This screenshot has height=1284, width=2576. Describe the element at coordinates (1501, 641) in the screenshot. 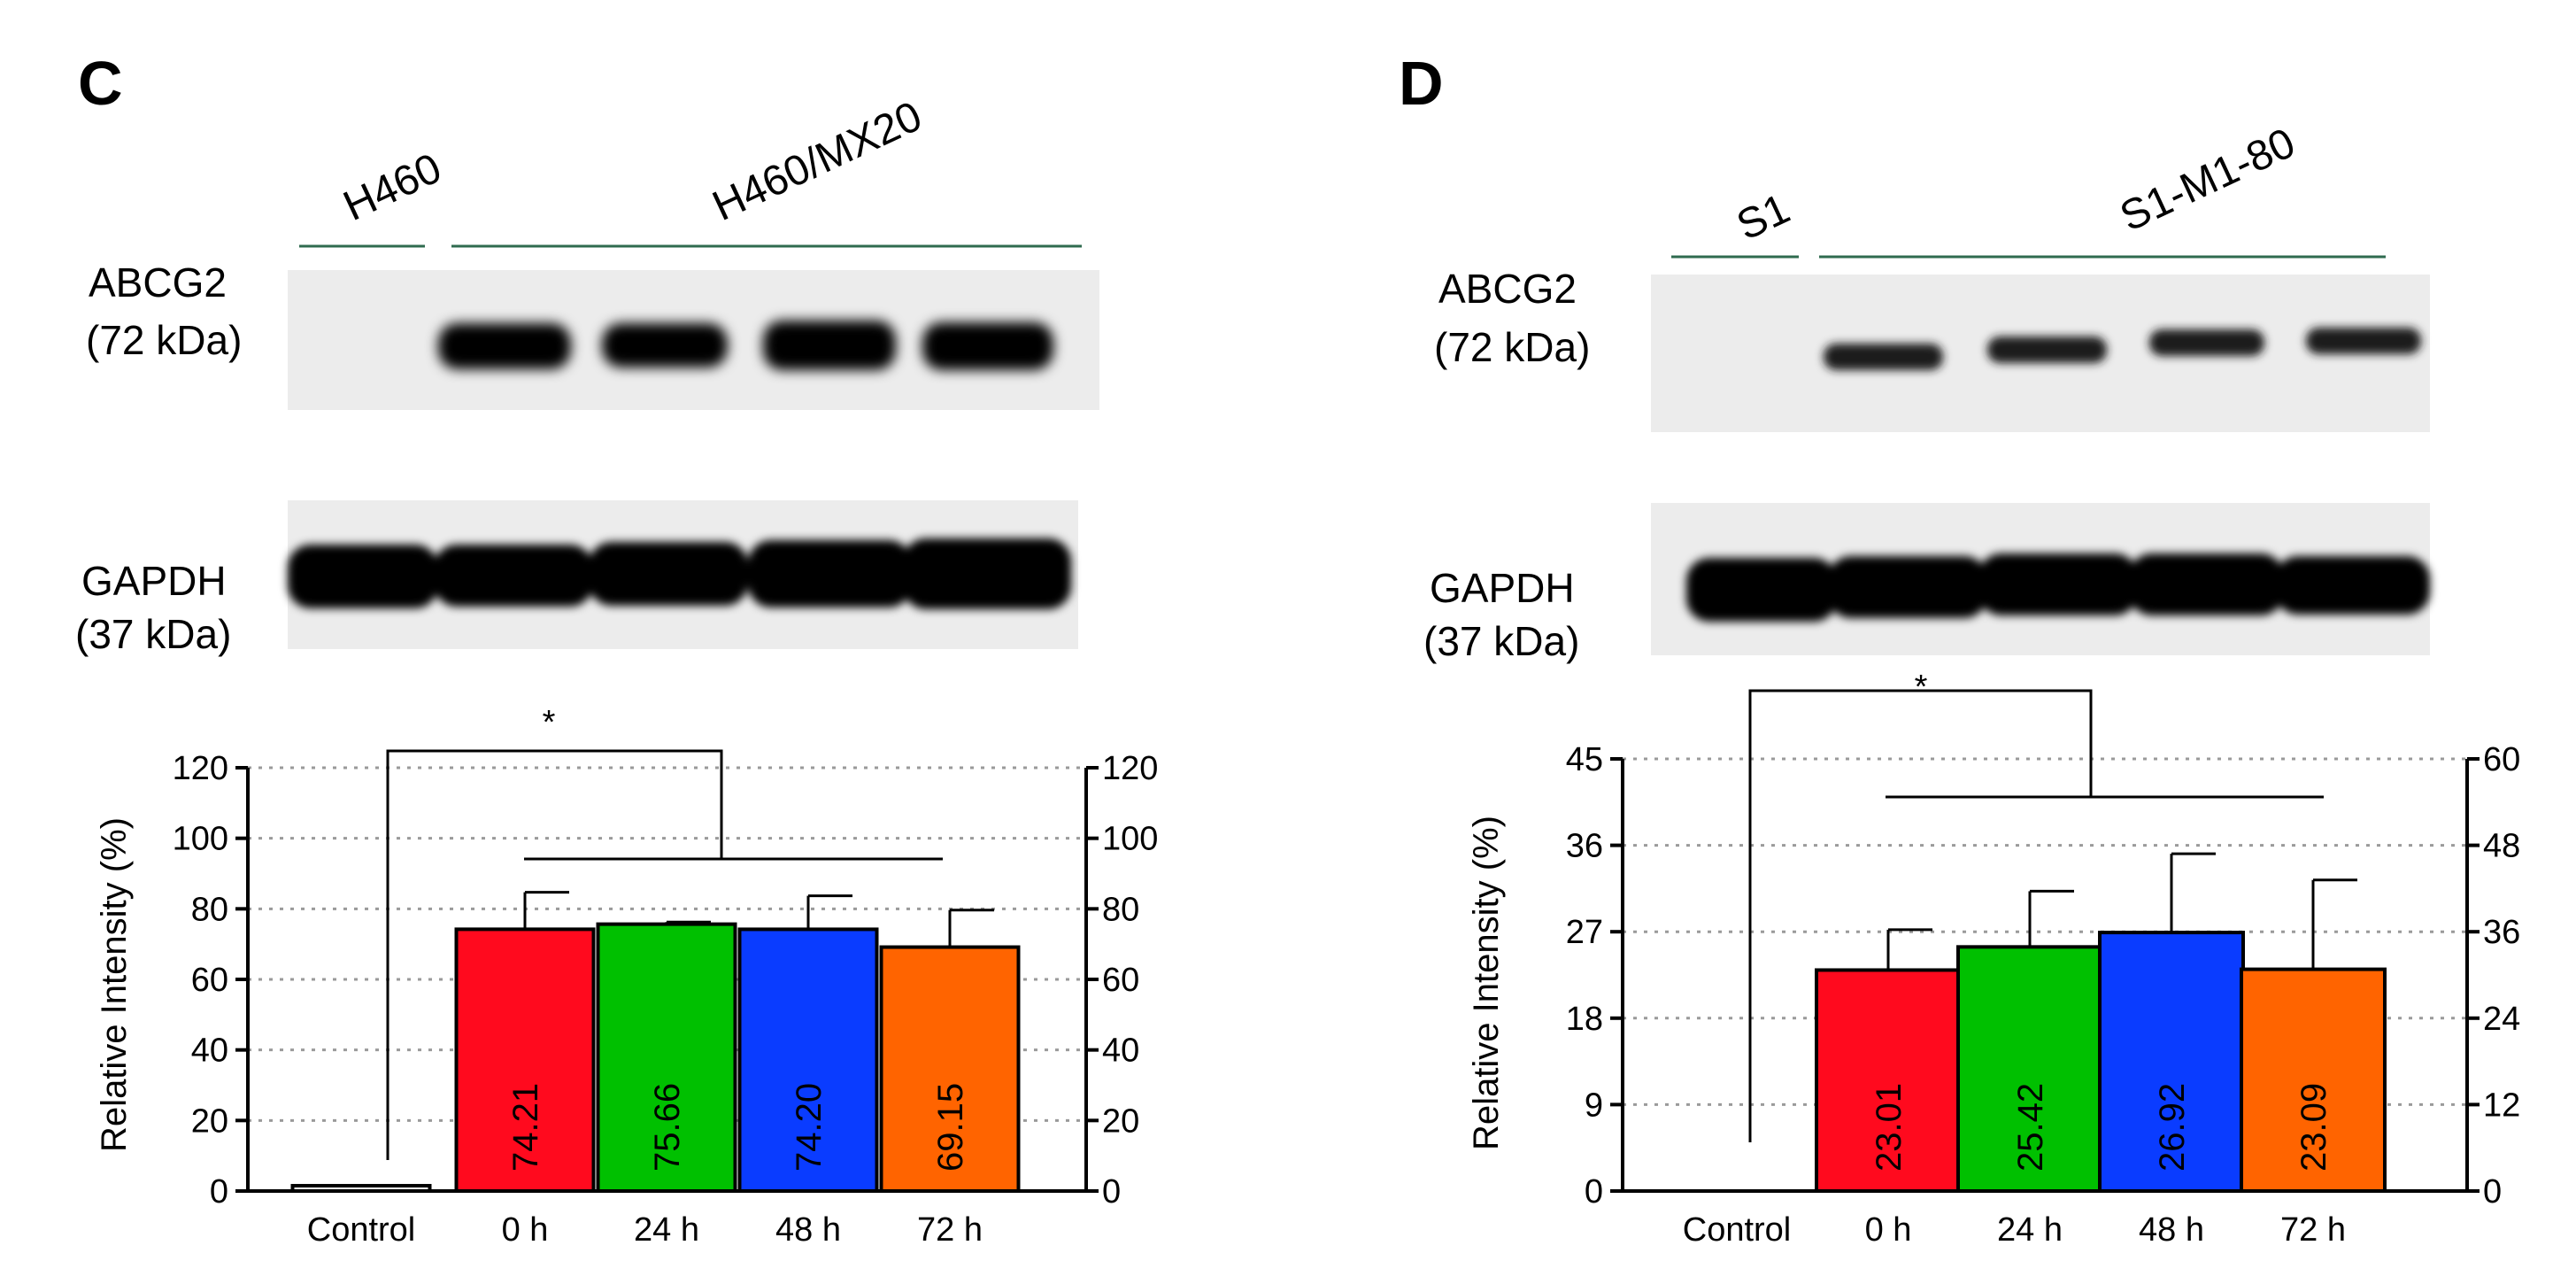

I see `gapdh-size-d: (37 kDa)` at that location.